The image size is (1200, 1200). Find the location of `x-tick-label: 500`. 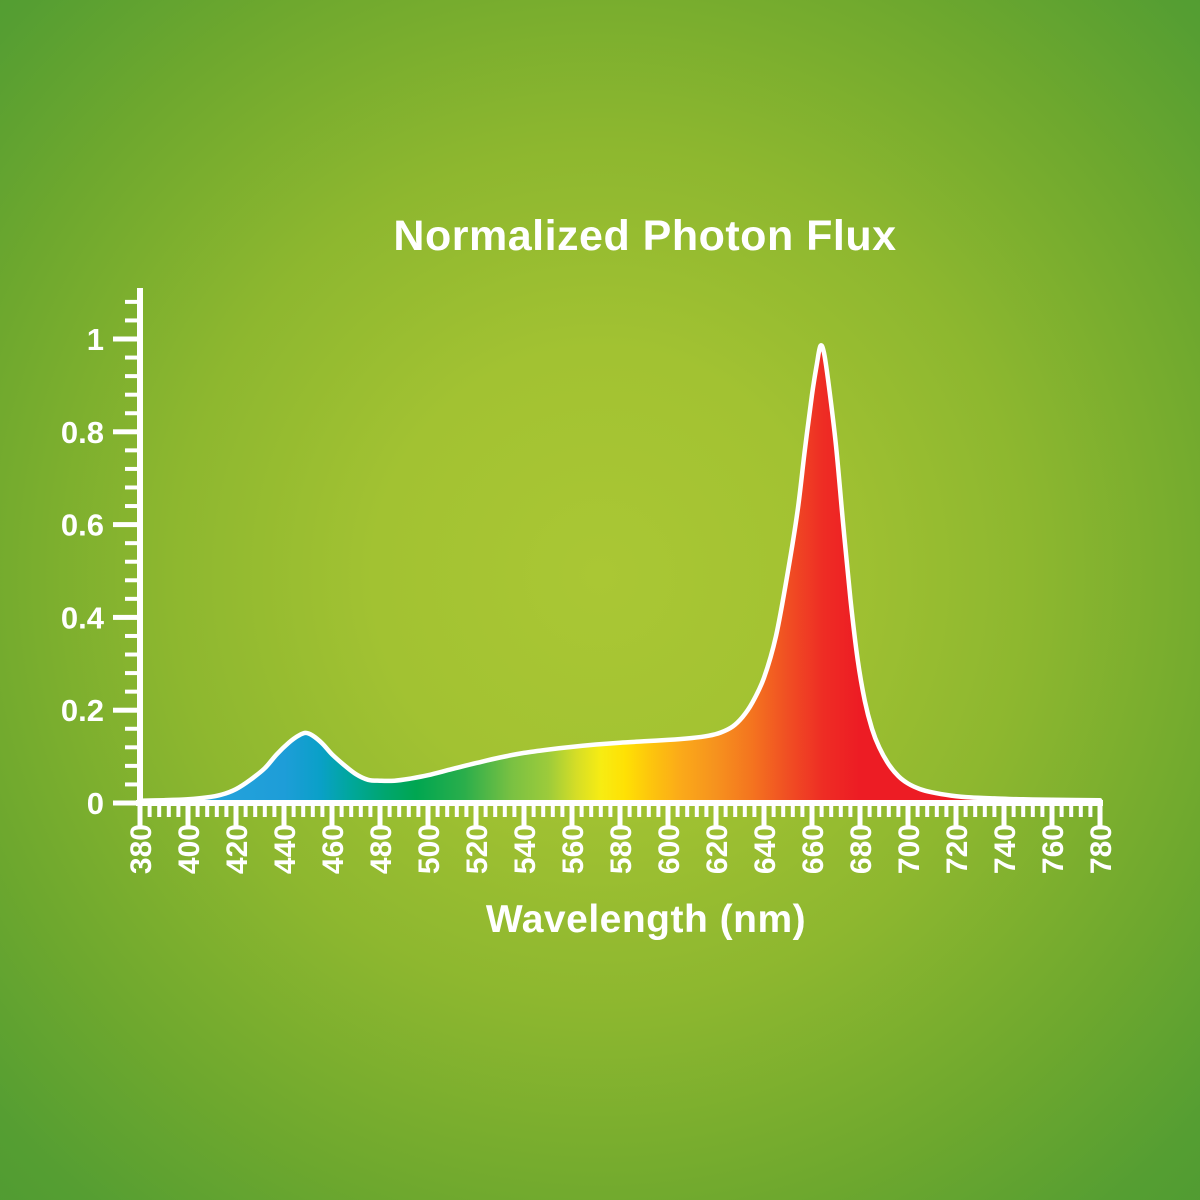

x-tick-label: 500 is located at coordinates (429, 849).